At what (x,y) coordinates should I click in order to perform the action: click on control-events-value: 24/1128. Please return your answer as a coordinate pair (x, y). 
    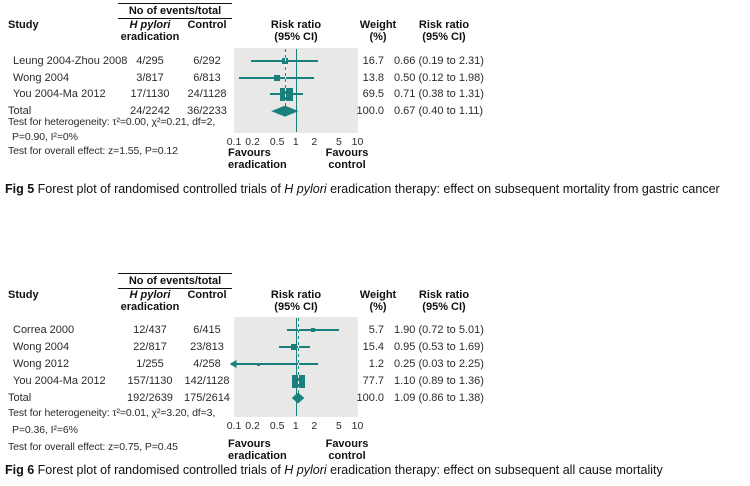
    Looking at the image, I should click on (207, 94).